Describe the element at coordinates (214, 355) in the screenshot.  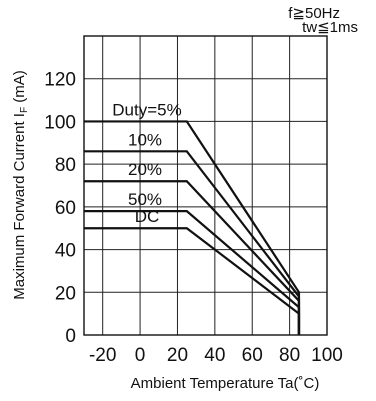
I see `x-tick-label: 40` at that location.